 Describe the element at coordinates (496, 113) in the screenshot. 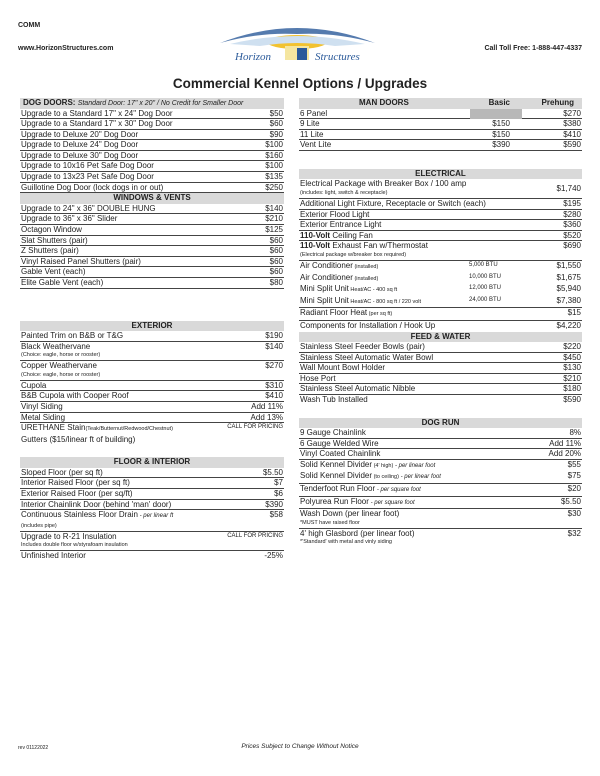

I see `basic-price` at that location.